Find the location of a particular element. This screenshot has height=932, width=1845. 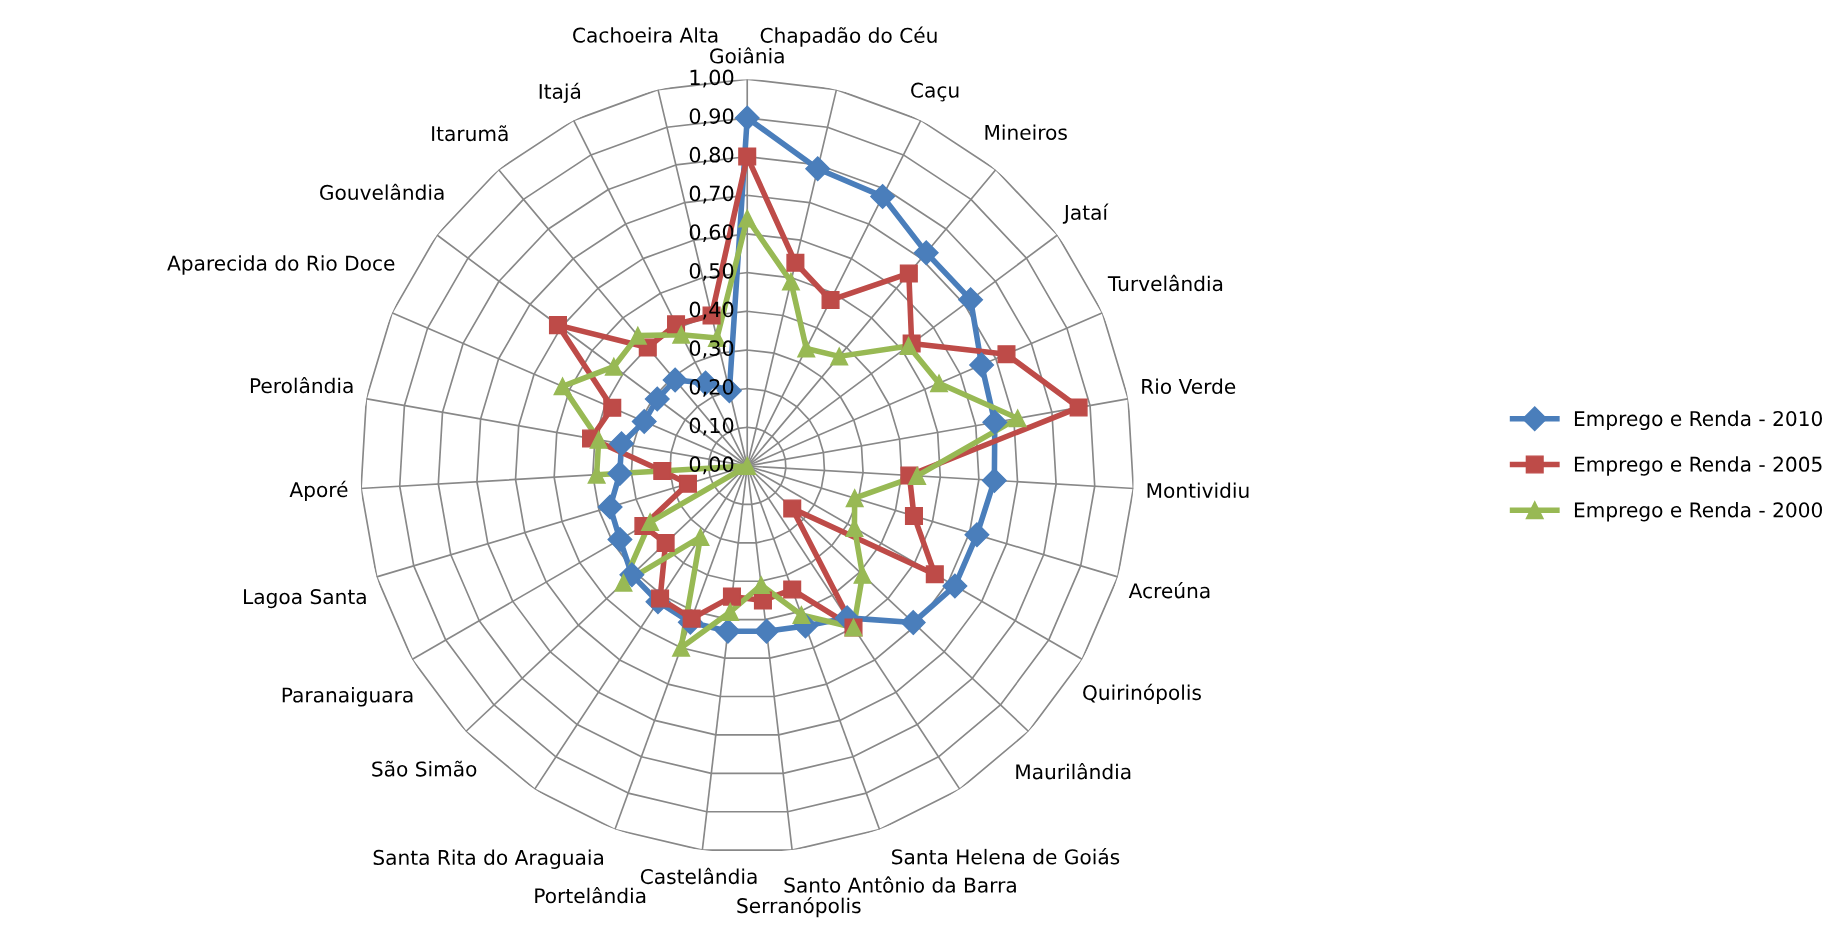

spoke-label: Quirinópolis is located at coordinates (1142, 694).